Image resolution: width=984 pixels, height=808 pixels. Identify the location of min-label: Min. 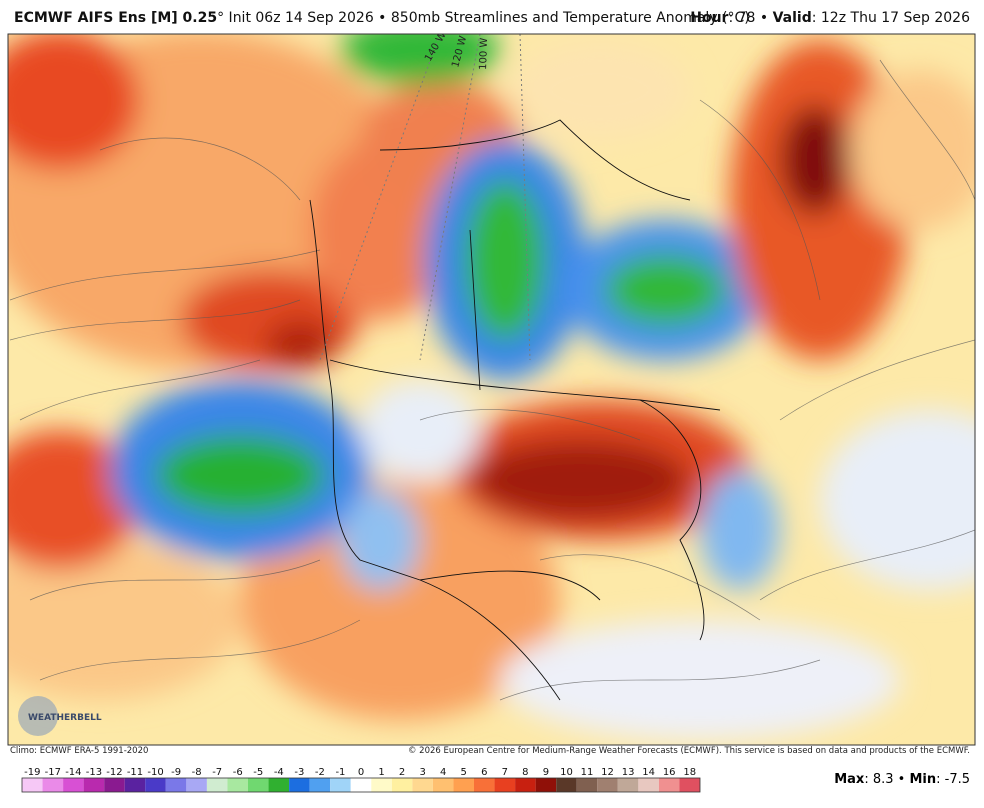
(923, 779).